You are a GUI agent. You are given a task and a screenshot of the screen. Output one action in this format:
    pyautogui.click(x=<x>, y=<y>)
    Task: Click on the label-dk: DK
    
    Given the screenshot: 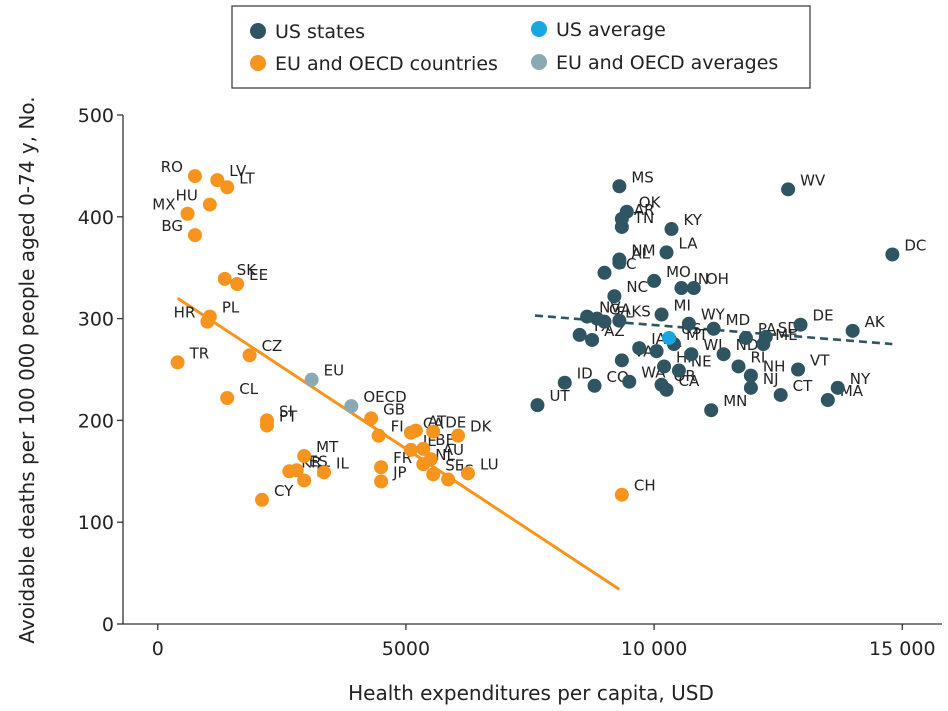 What is the action you would take?
    pyautogui.click(x=481, y=427)
    